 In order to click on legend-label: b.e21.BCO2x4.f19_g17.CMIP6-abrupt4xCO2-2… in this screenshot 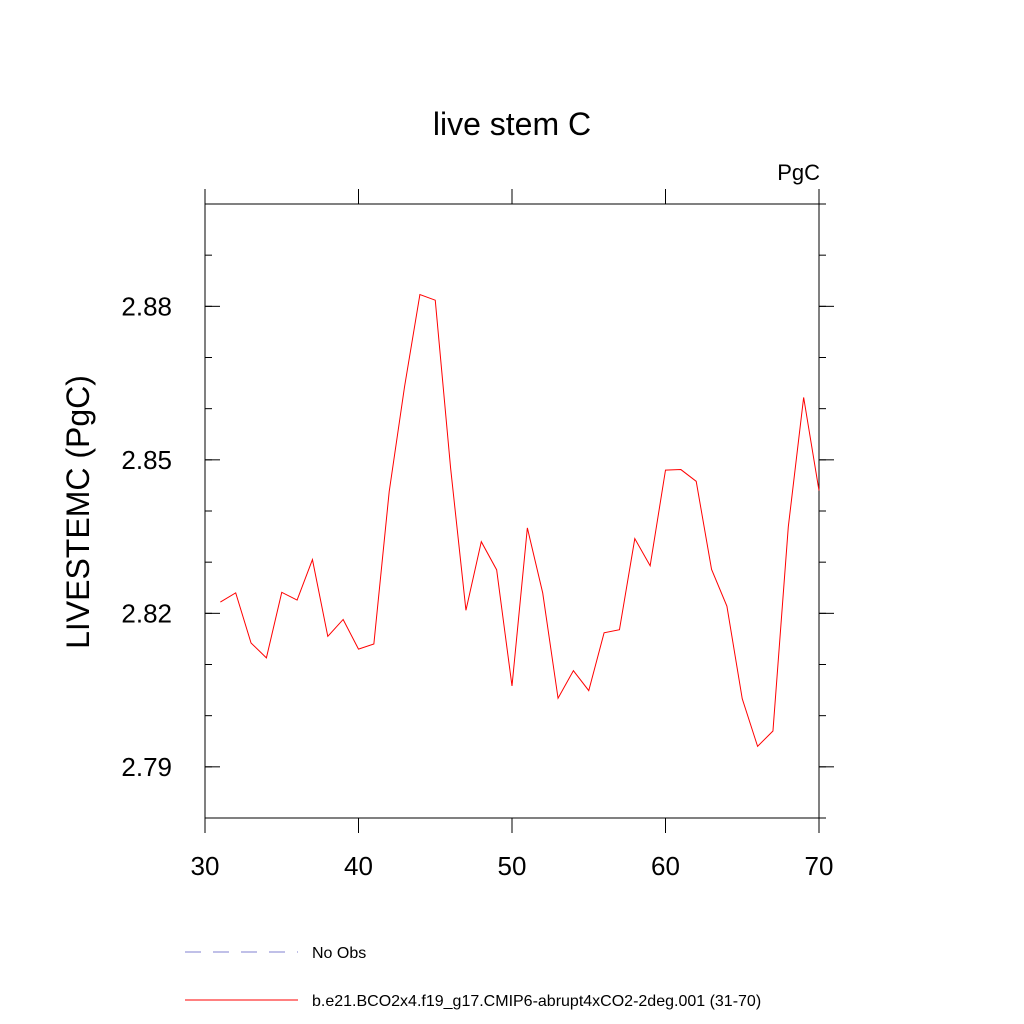, I will do `click(536, 1001)`.